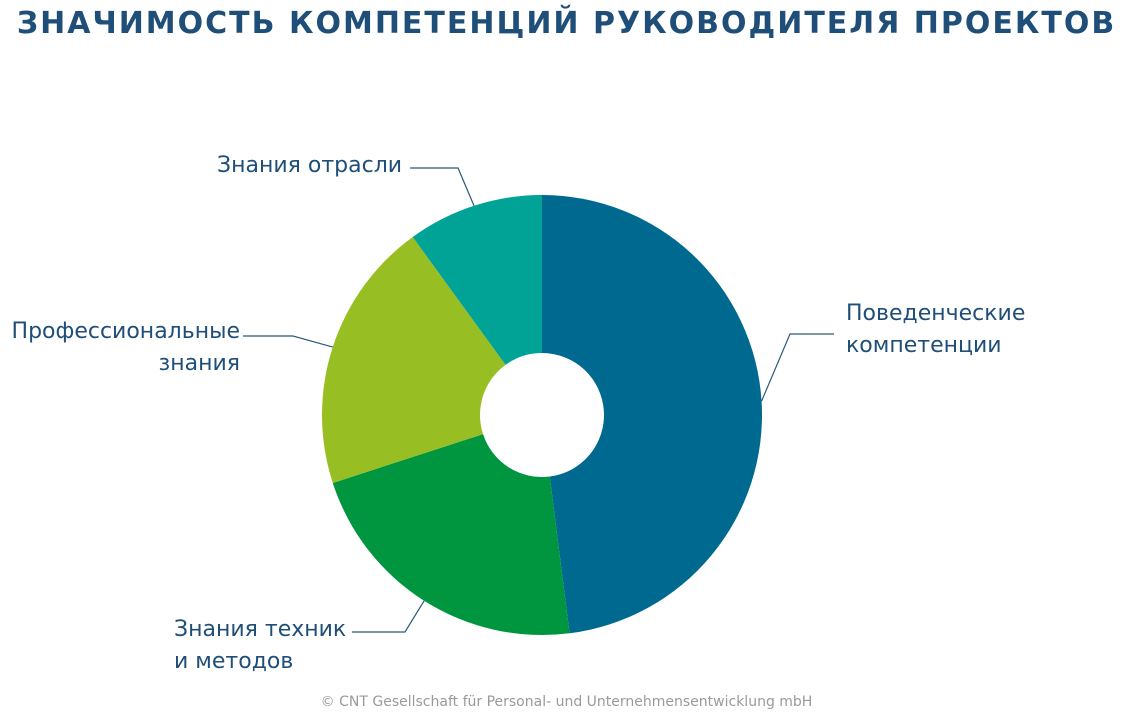  I want to click on slice-behavioral, so click(652, 414).